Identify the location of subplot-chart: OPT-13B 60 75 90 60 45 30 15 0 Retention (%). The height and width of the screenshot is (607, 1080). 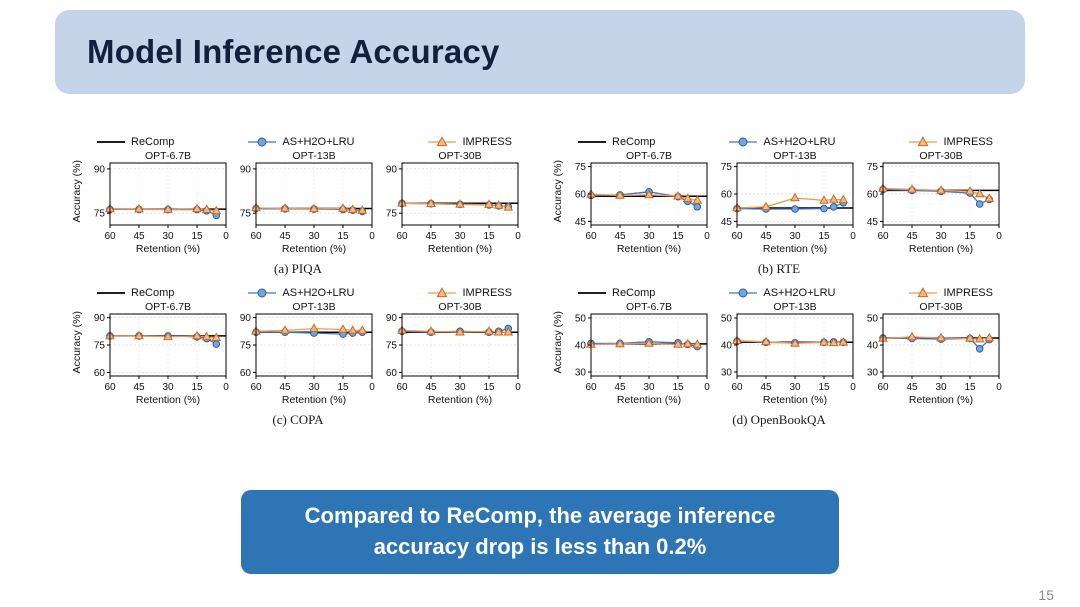
(307, 353).